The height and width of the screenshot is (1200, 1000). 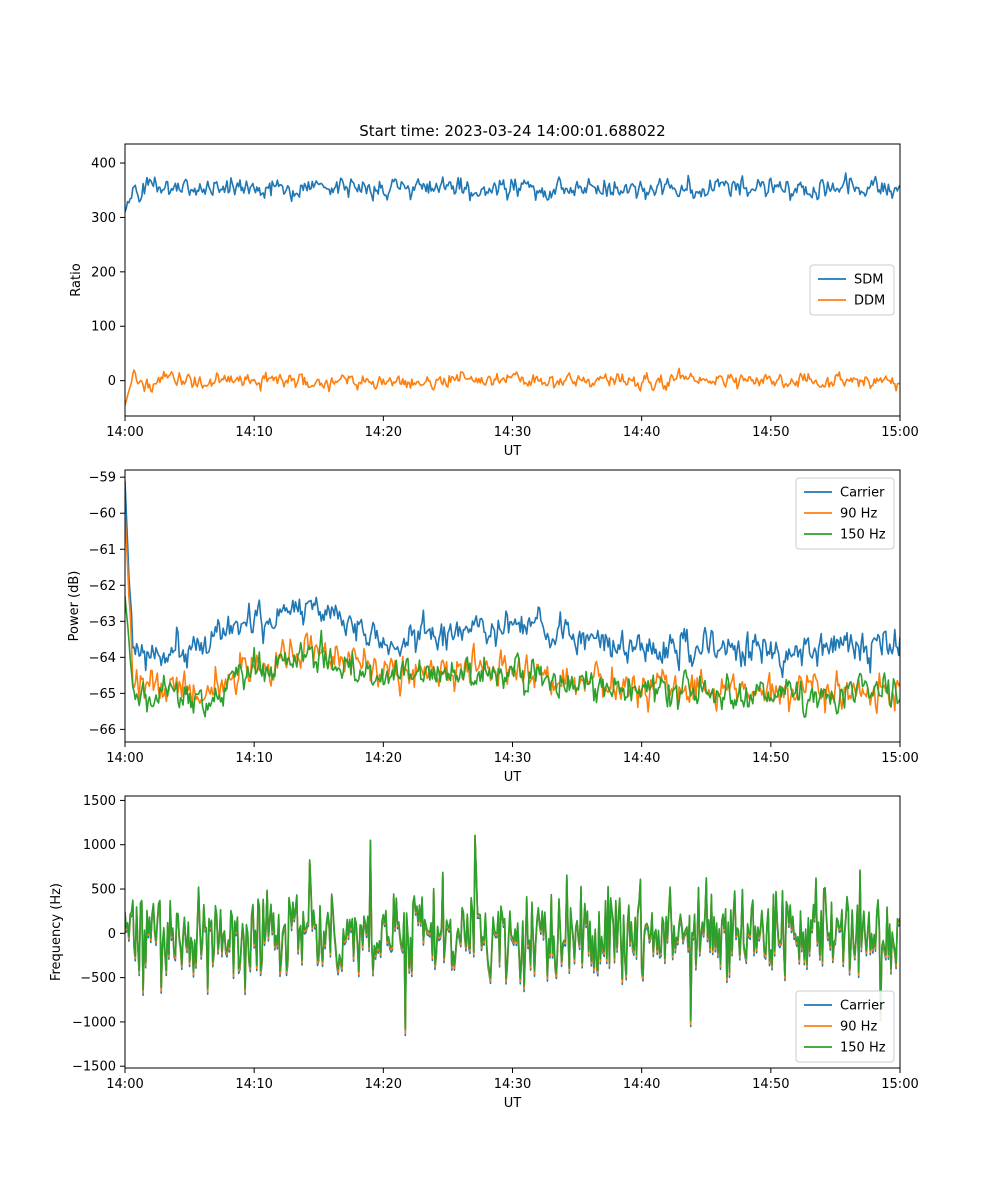 What do you see at coordinates (56, 932) in the screenshot?
I see `y-axis-label: Frequency (Hz)` at bounding box center [56, 932].